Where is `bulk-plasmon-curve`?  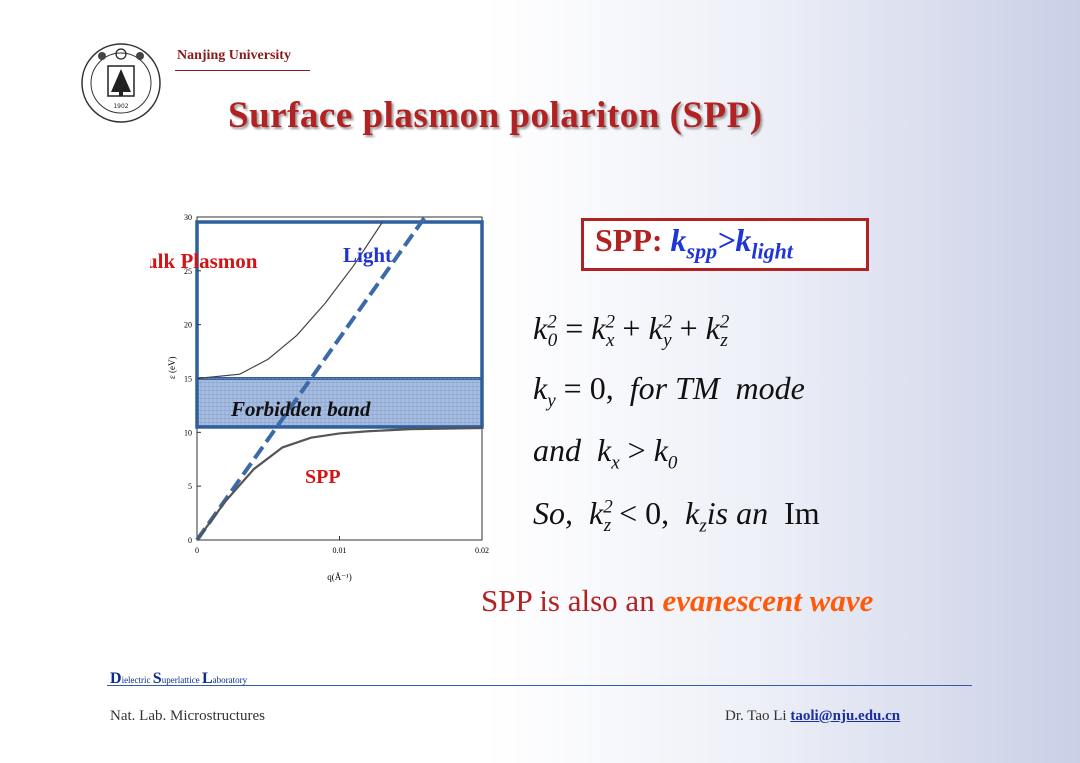 bulk-plasmon-curve is located at coordinates (289, 301).